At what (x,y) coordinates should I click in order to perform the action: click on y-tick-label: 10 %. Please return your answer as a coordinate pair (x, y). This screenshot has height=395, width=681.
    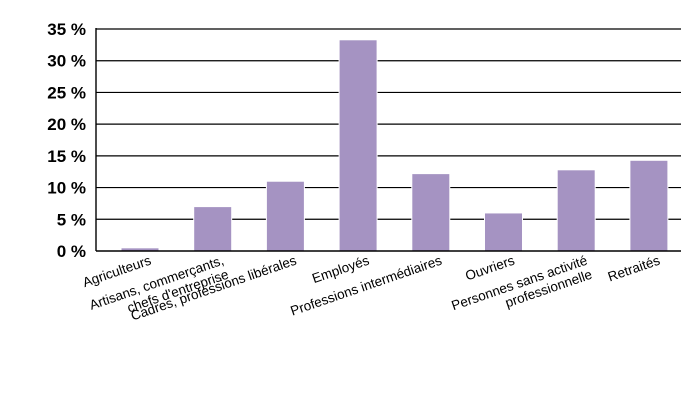
    Looking at the image, I should click on (66, 188).